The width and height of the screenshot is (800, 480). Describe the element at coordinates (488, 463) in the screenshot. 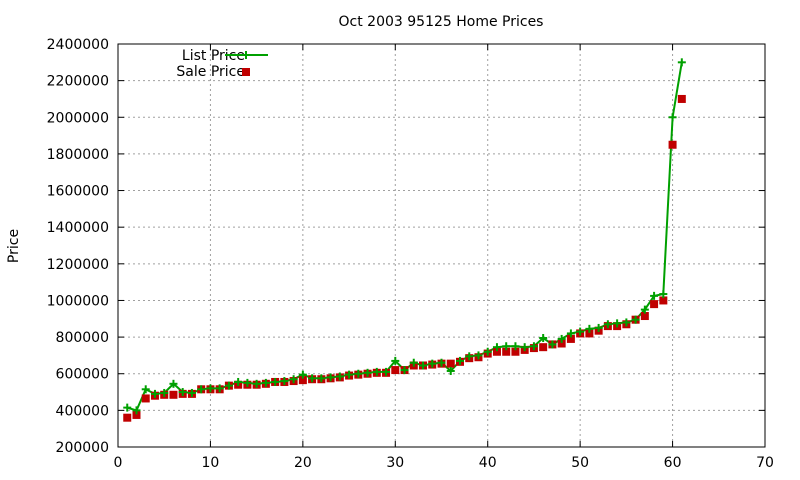

I see `x-tick-label: 40` at that location.